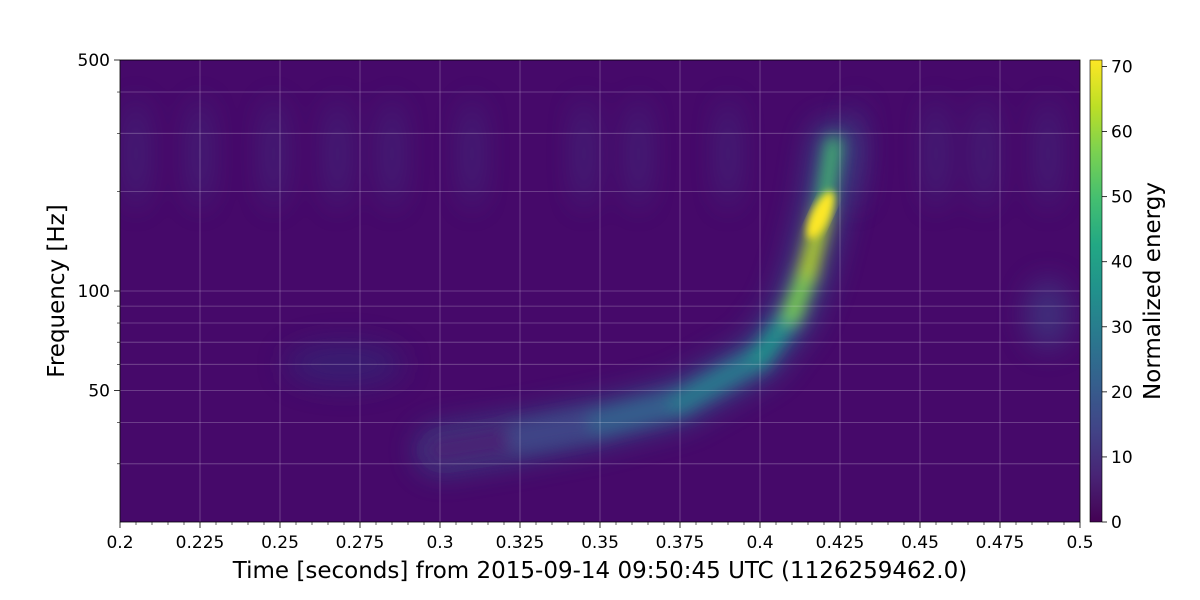  I want to click on colorbar: 0 10 20 30 40 50 60 70 Normalized energy, so click(1127, 295).